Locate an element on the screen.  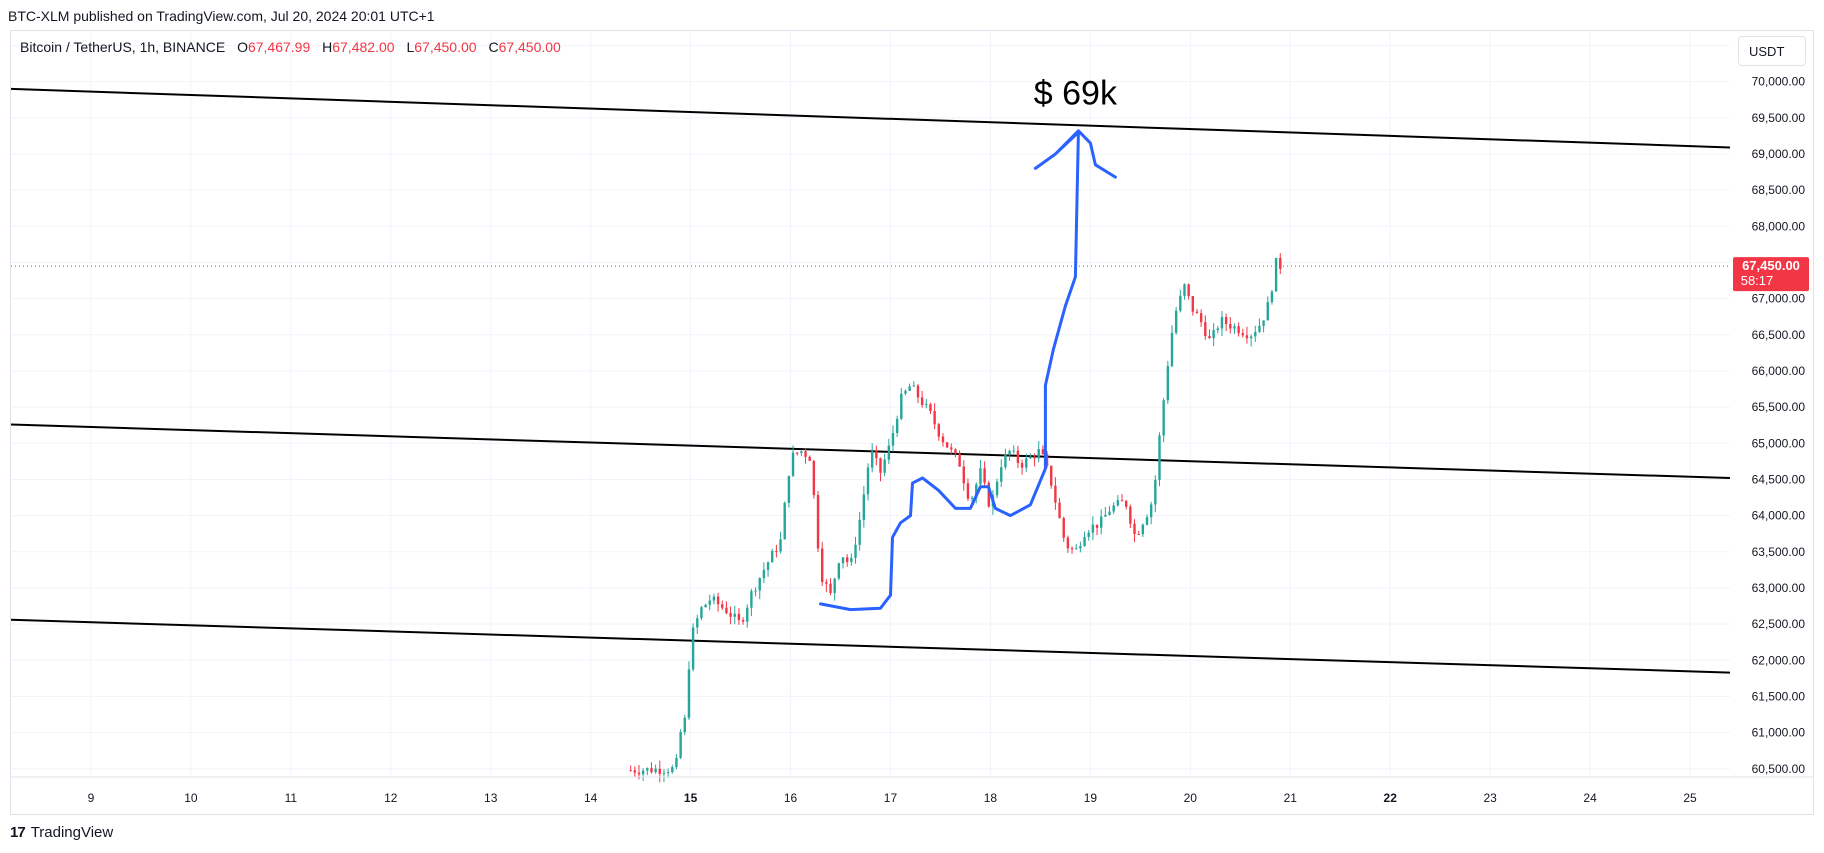
currency-selector-button: USDT is located at coordinates (1772, 51).